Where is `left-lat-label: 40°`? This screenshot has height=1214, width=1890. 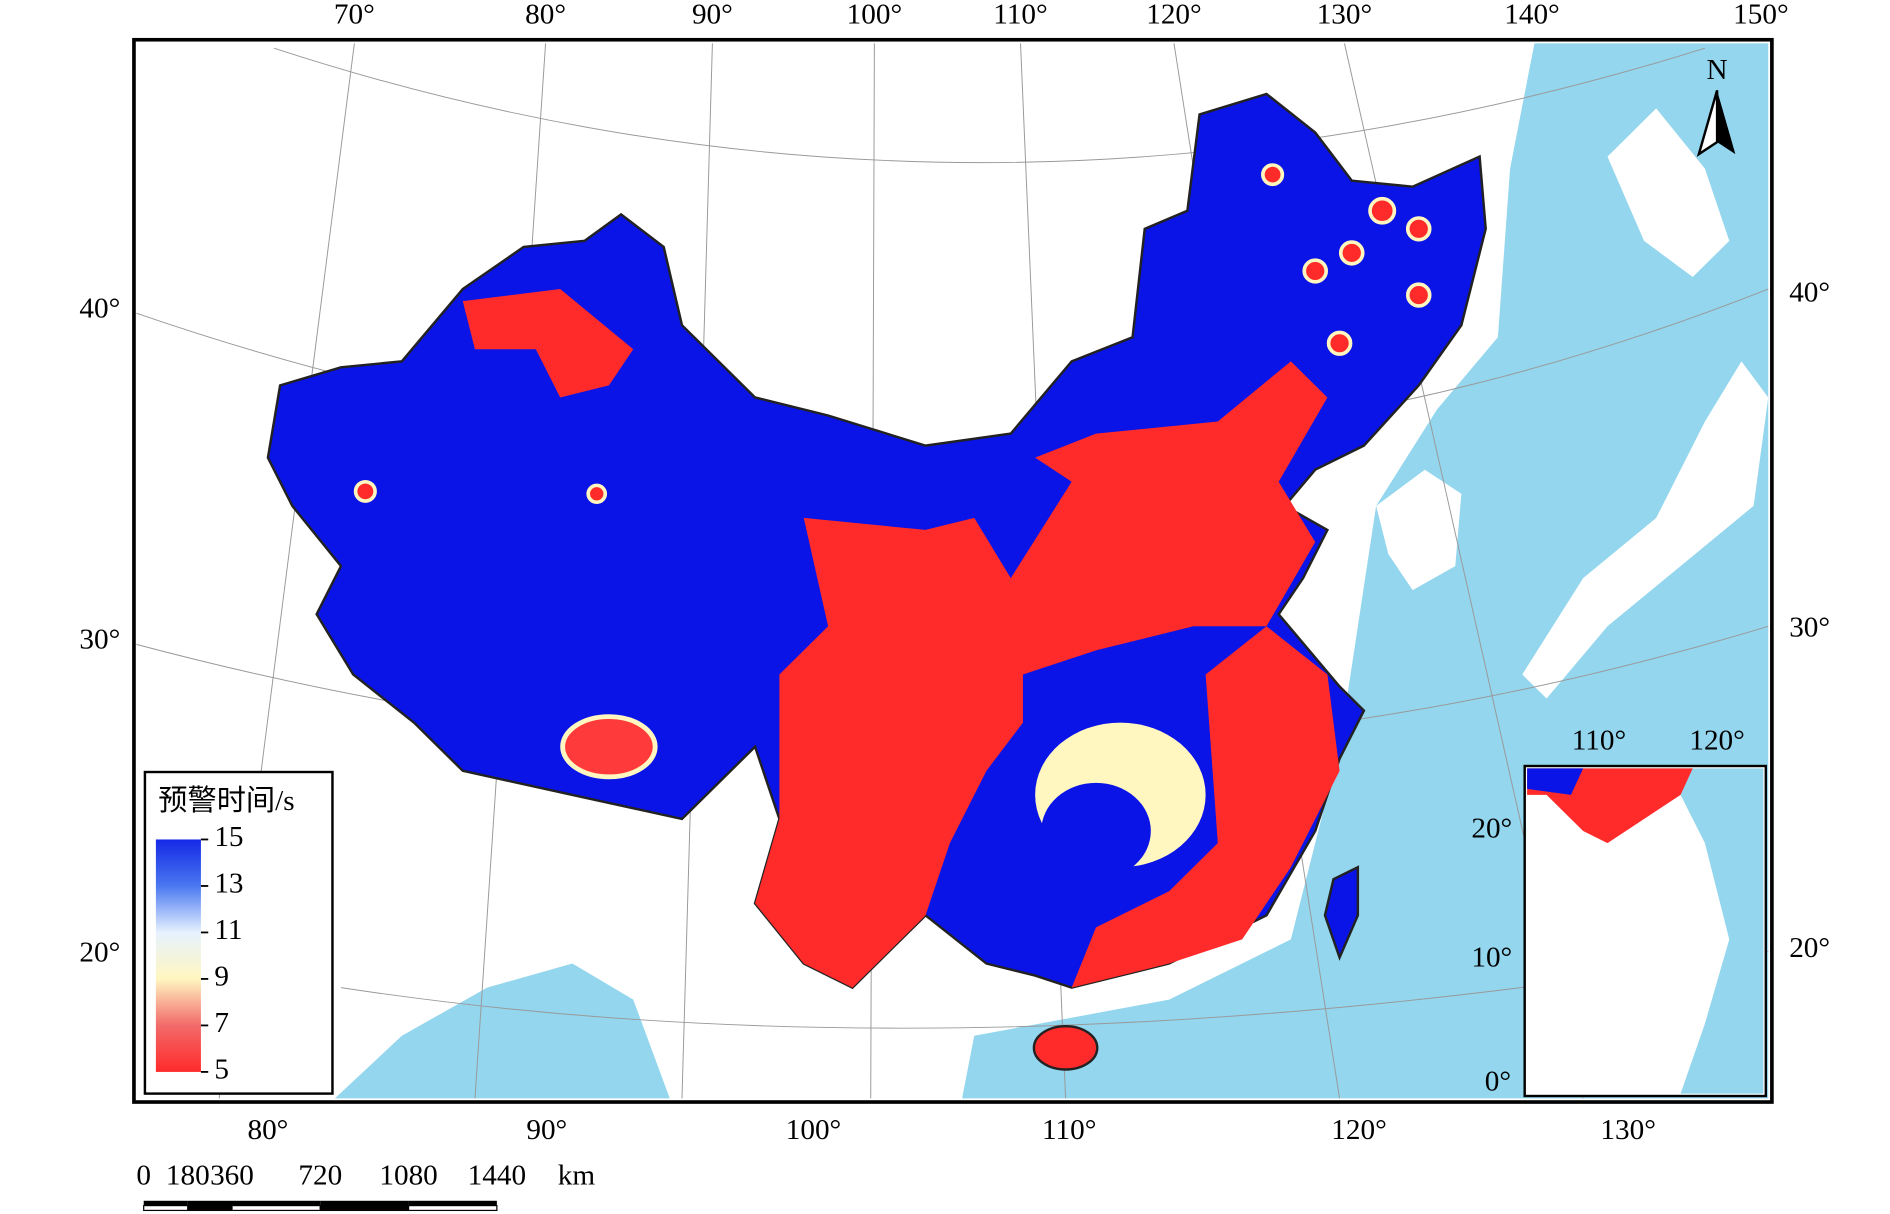
left-lat-label: 40° is located at coordinates (99, 309).